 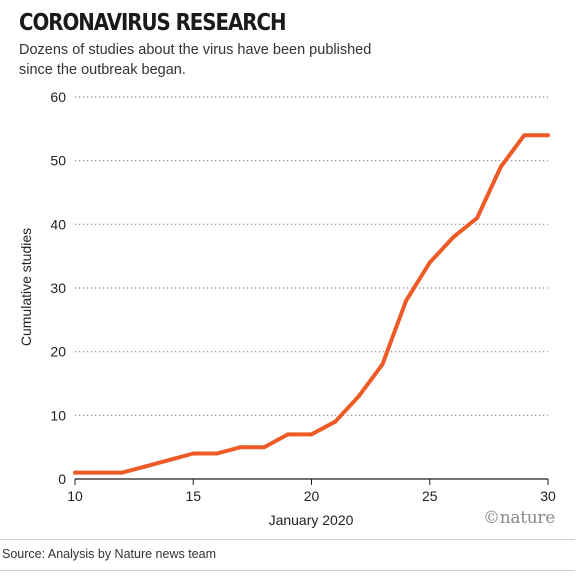 What do you see at coordinates (193, 496) in the screenshot?
I see `x-tick-label: 15` at bounding box center [193, 496].